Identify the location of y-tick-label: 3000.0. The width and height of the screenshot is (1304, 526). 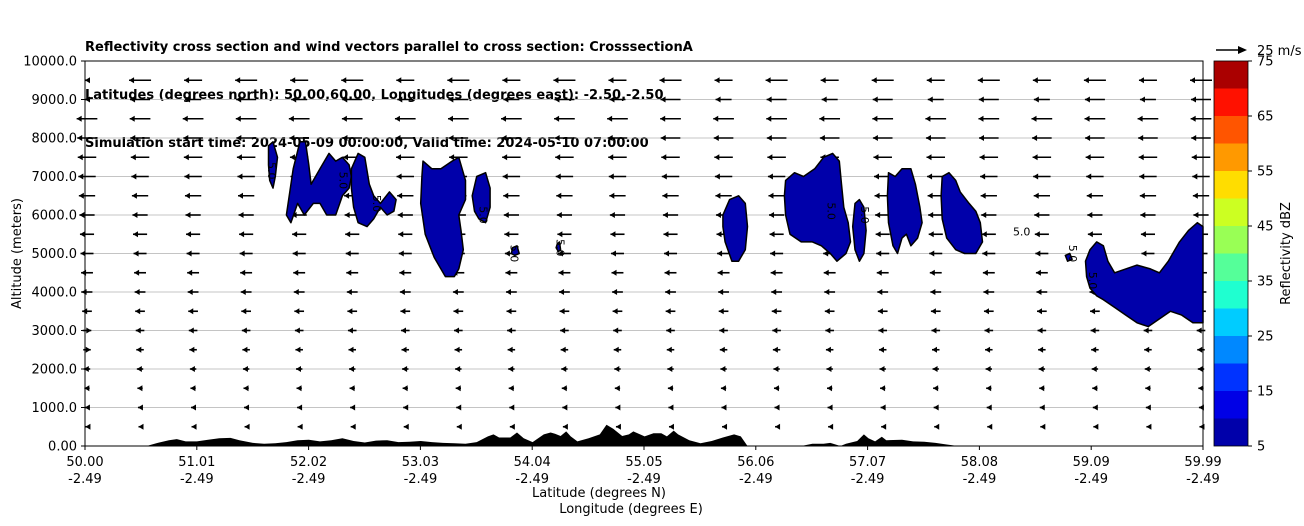
(55, 331).